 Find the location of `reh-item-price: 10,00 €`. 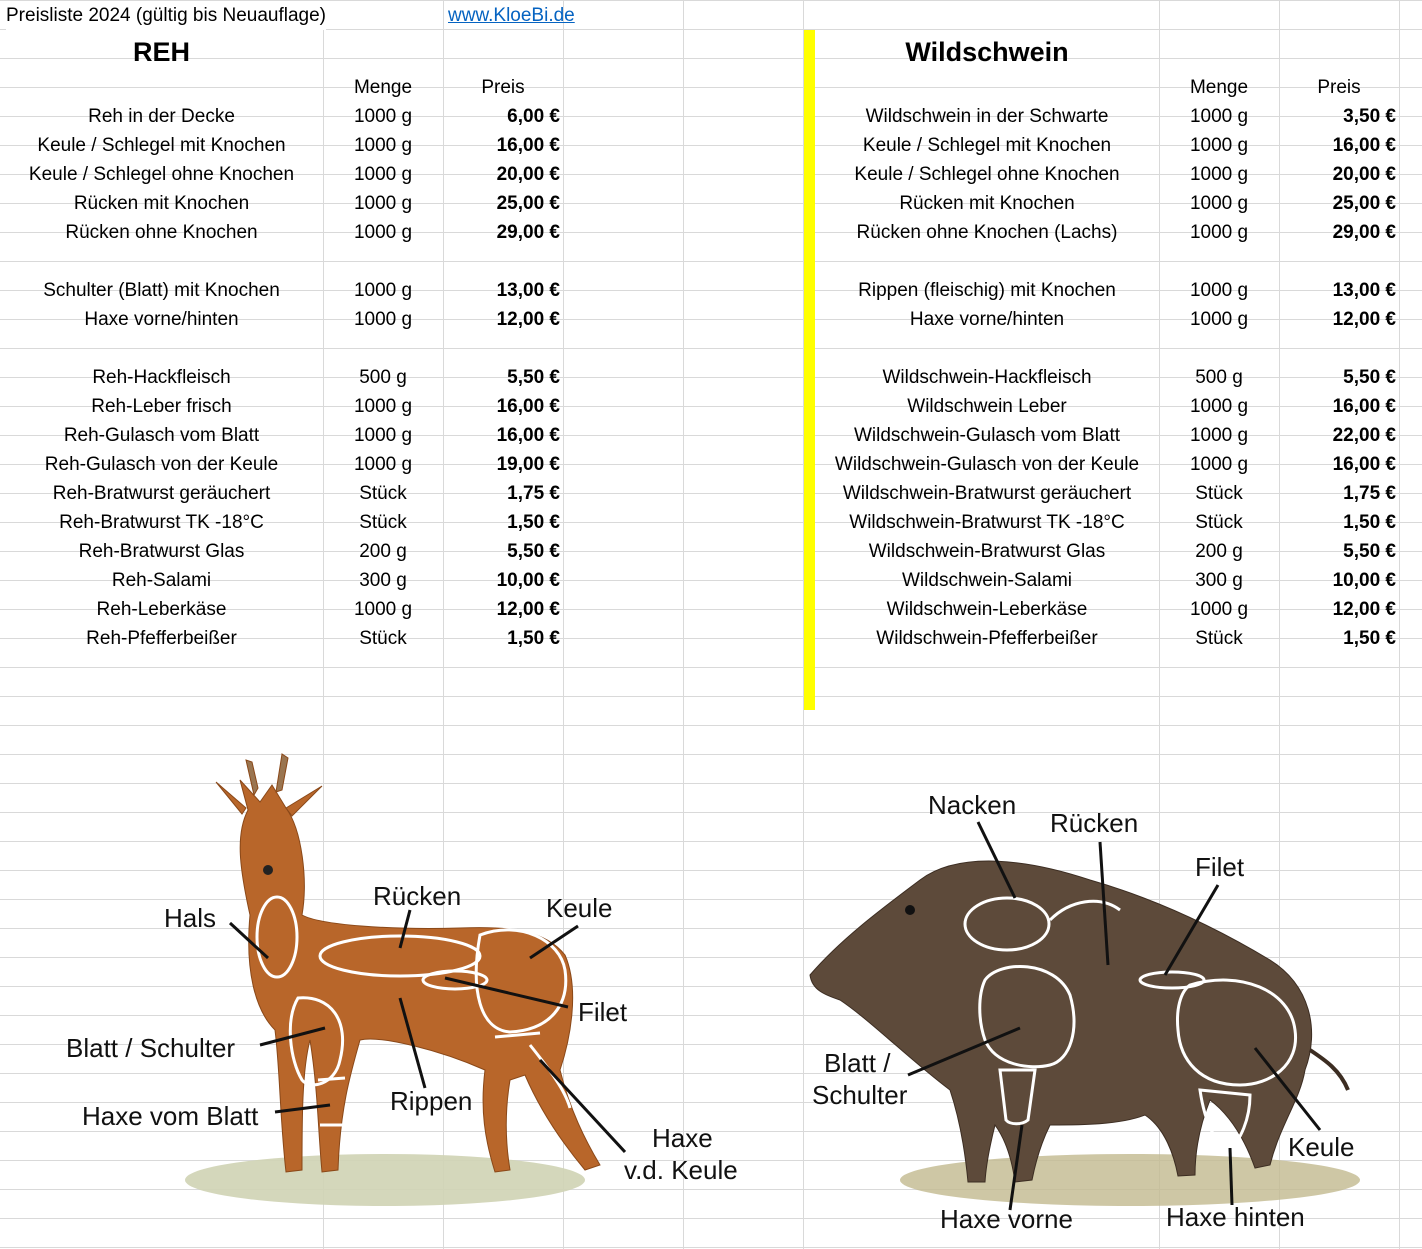

reh-item-price: 10,00 € is located at coordinates (528, 580).